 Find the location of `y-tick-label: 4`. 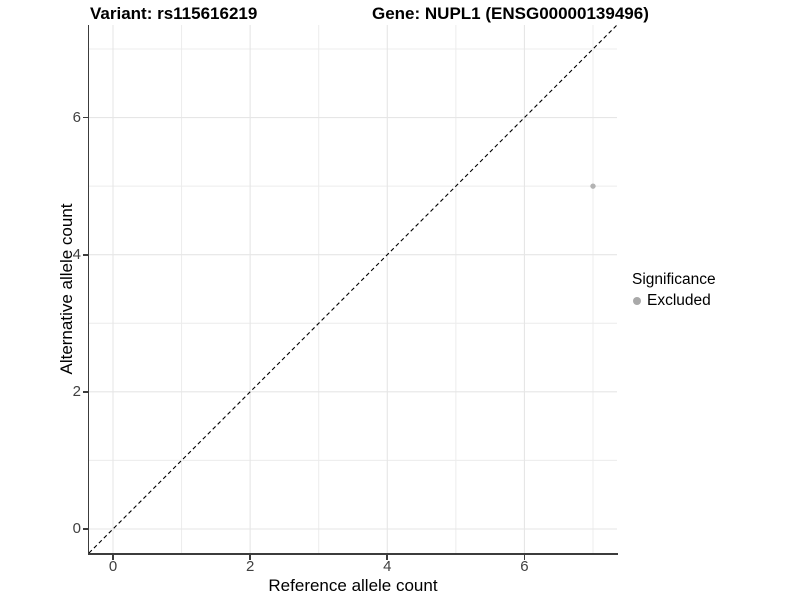

y-tick-label: 4 is located at coordinates (76, 254).